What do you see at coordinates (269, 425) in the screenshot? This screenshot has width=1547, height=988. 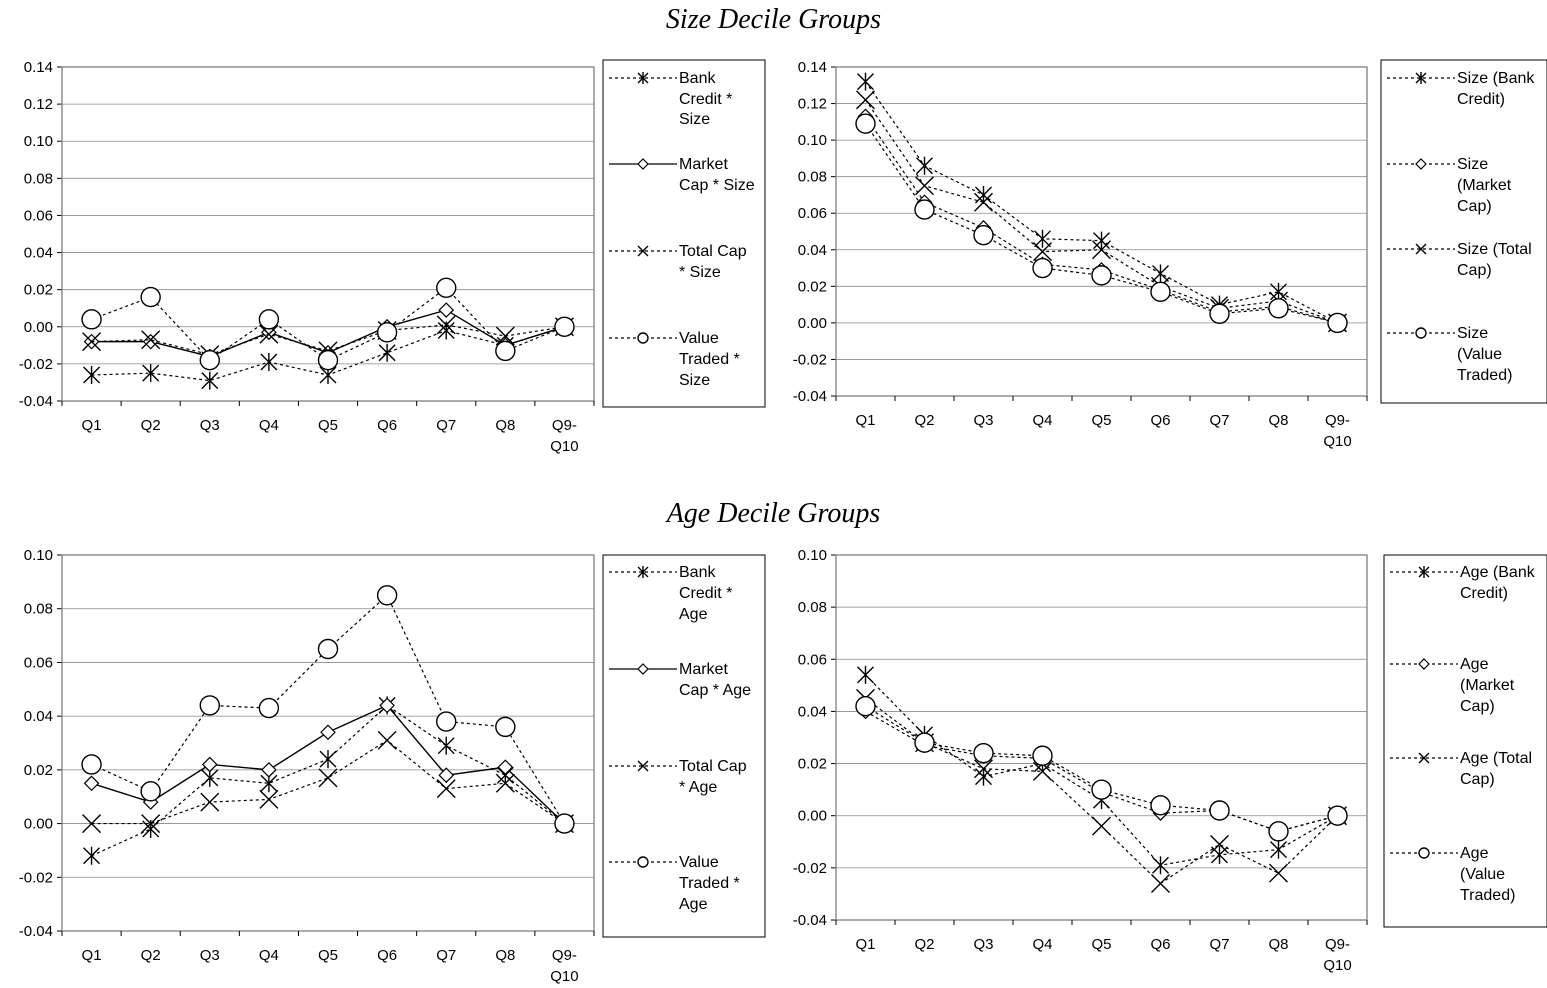 I see `x-tick-label: Q4` at bounding box center [269, 425].